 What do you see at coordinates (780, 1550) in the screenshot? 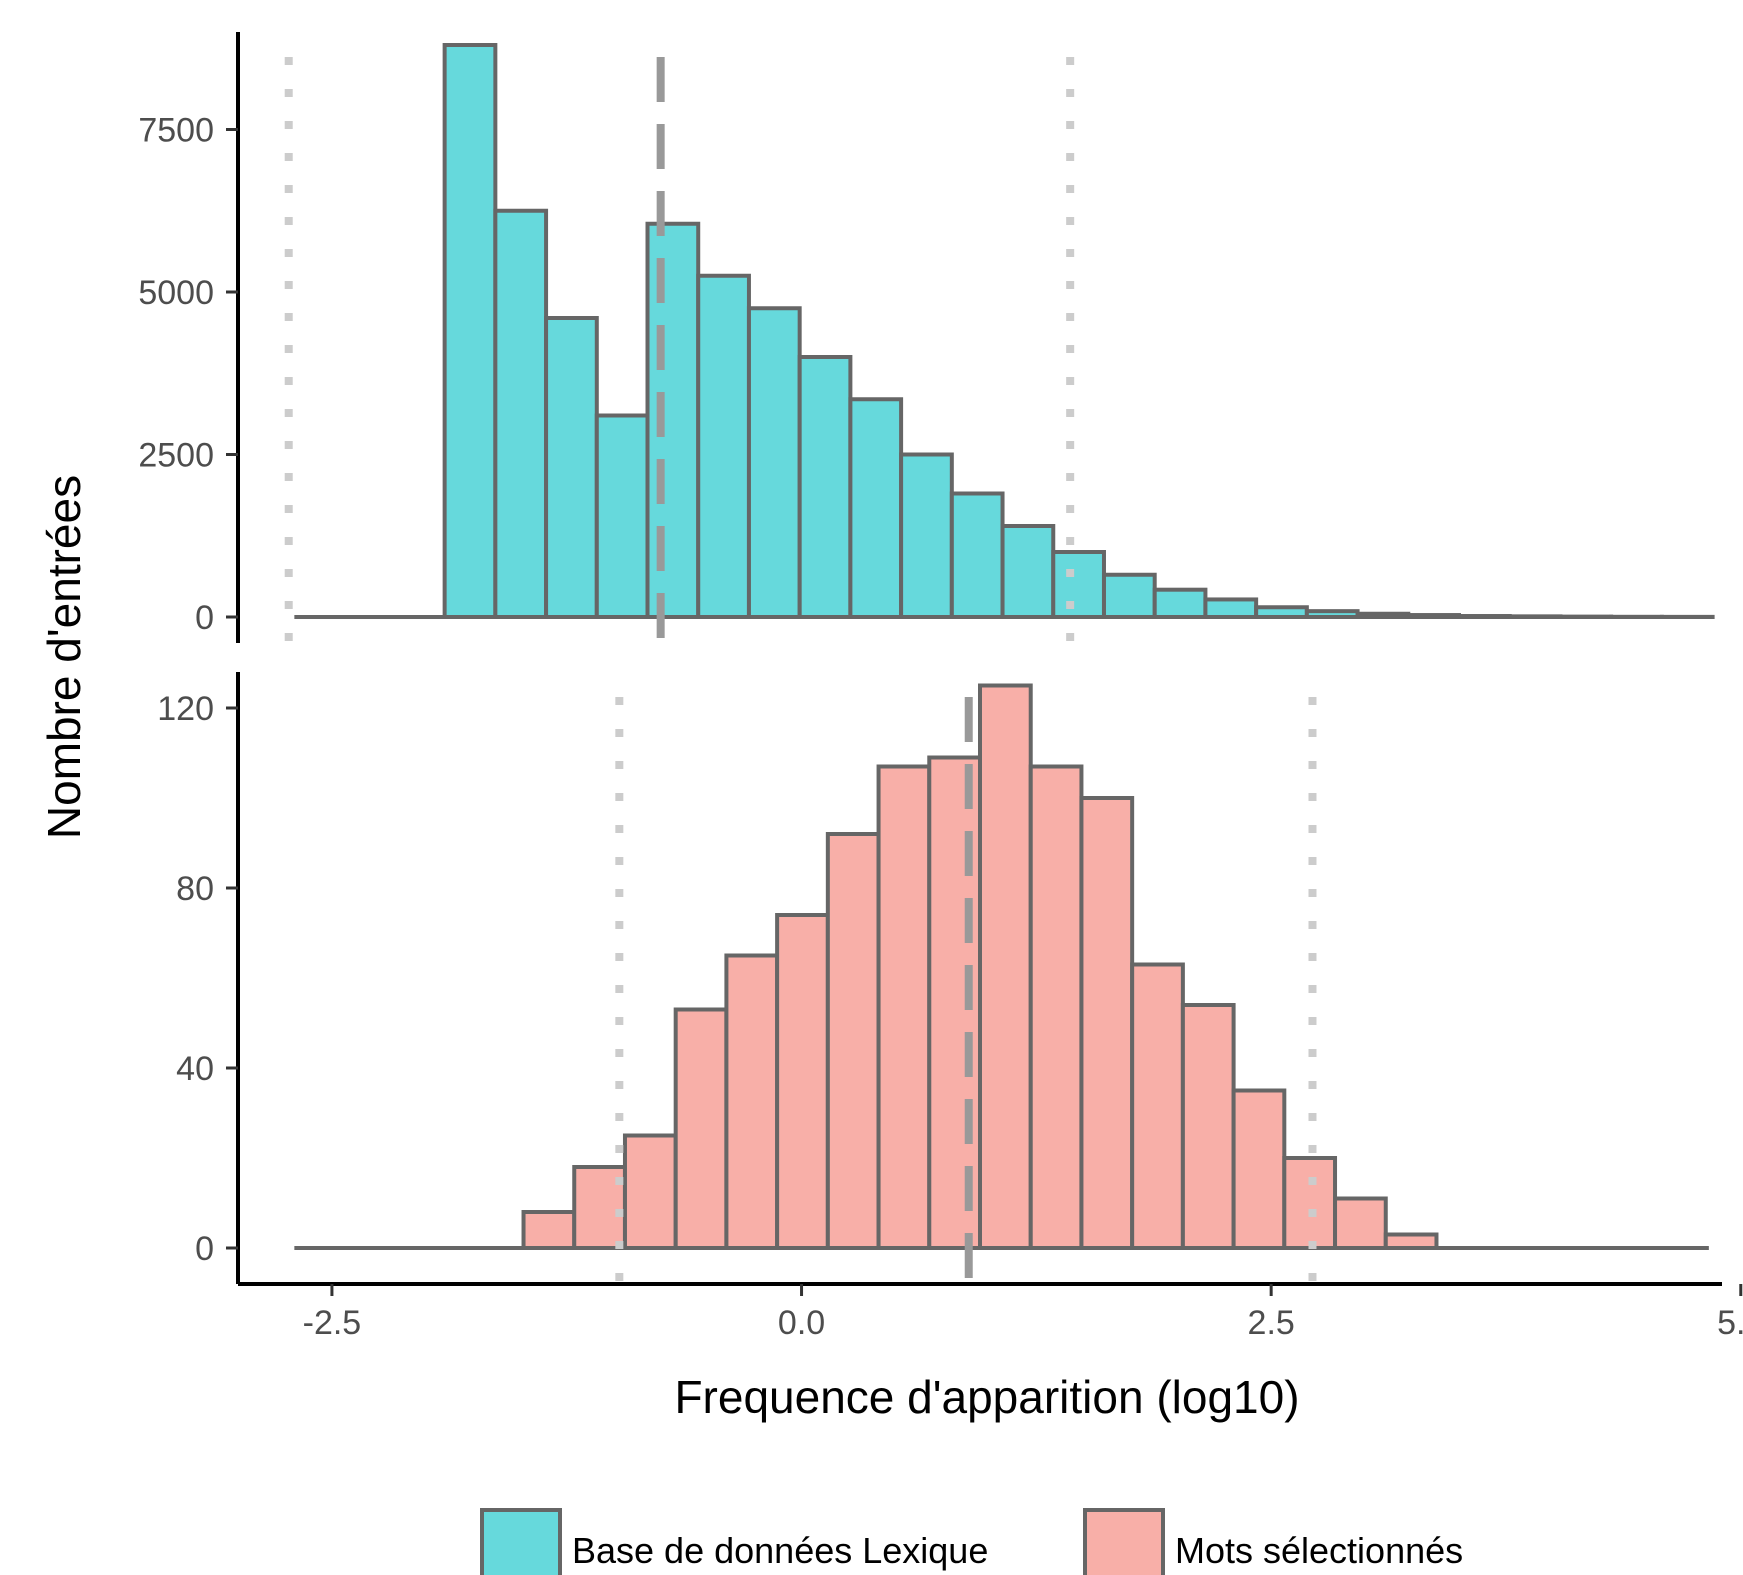
I see `legend-label-lexique: Base de données Lexique` at bounding box center [780, 1550].